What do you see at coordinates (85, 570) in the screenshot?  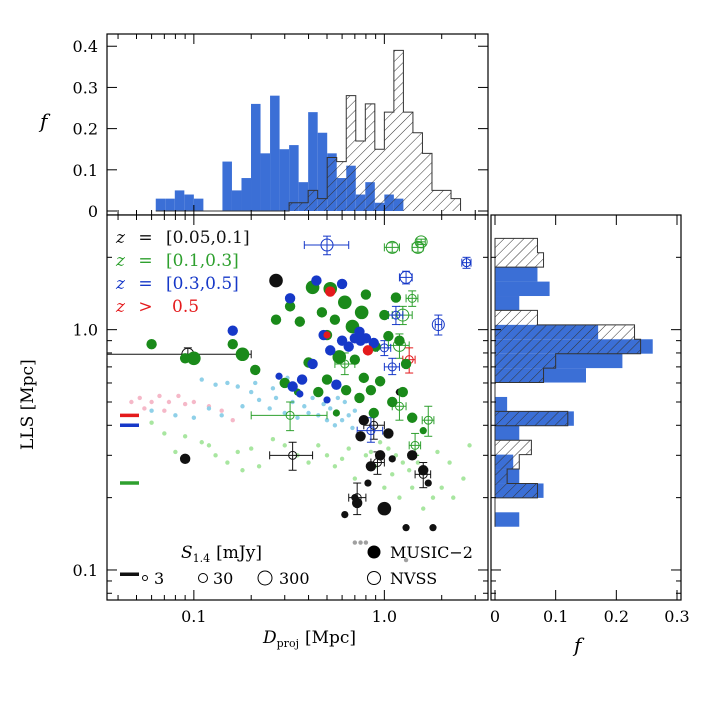 I see `y-tick-label: 0.1` at bounding box center [85, 570].